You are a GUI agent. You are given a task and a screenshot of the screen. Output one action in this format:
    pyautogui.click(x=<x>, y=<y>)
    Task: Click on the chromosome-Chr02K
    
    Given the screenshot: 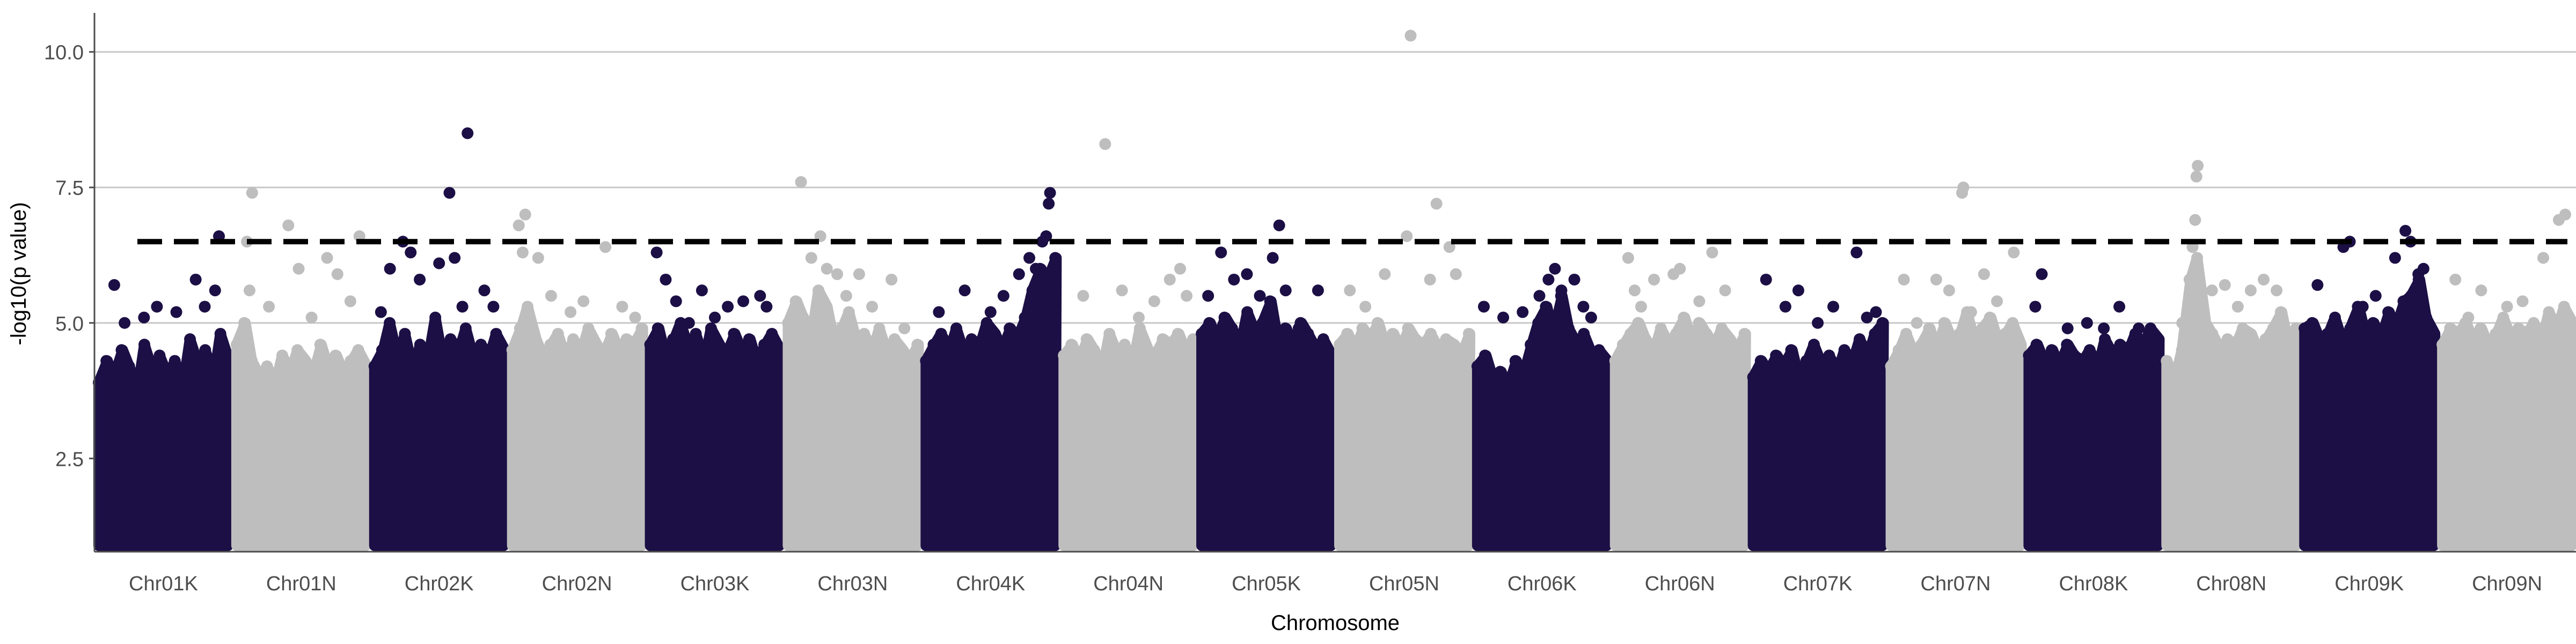 What is the action you would take?
    pyautogui.click(x=439, y=339)
    